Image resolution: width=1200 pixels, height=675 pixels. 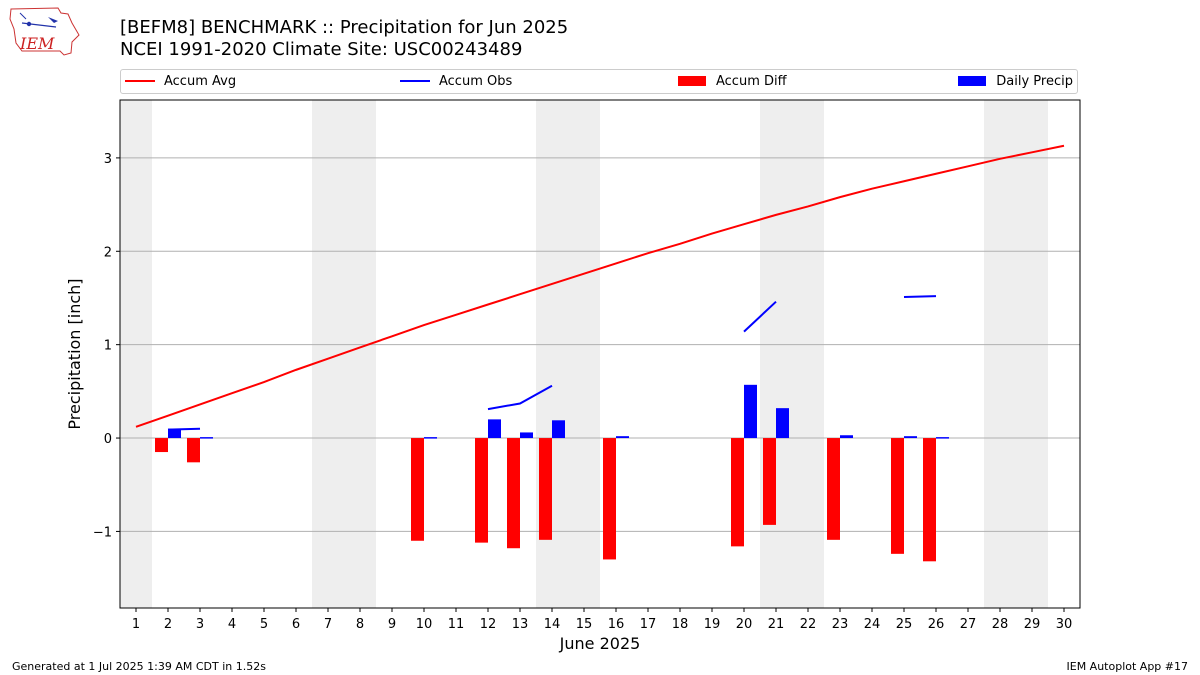 I want to click on chart-subtitle: NCEI 1991-2020 Climate Site: USC00243489, so click(x=321, y=49).